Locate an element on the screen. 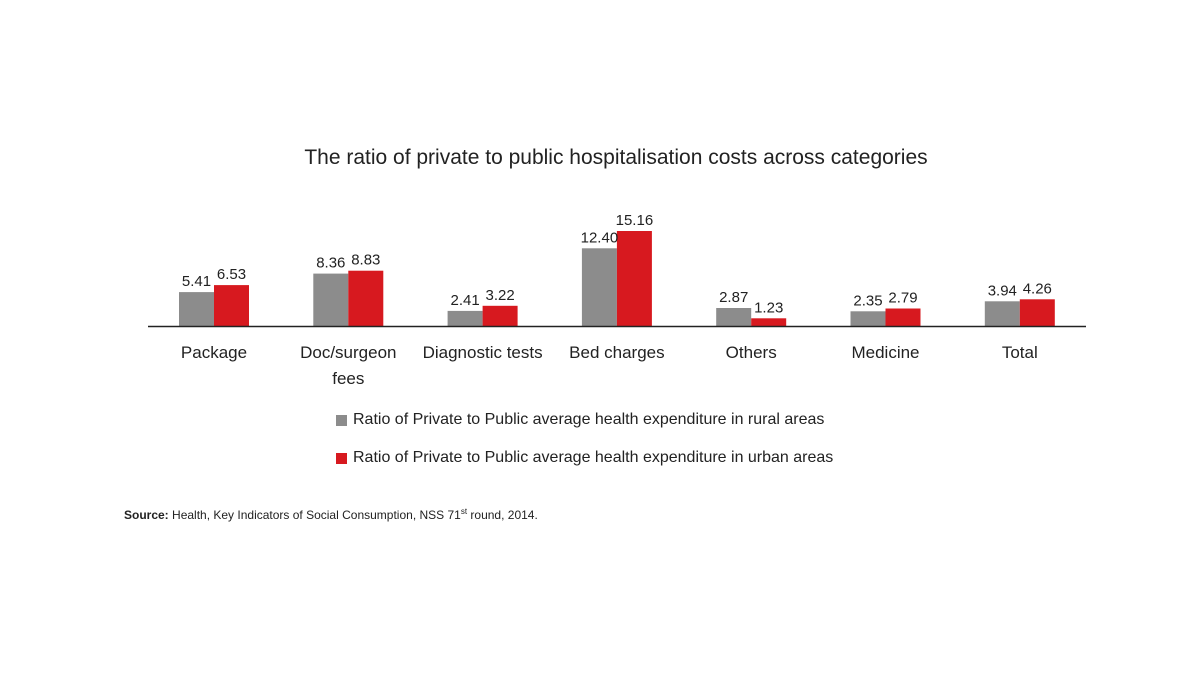 This screenshot has height=675, width=1200. category-label-medicine: Medicine is located at coordinates (885, 352).